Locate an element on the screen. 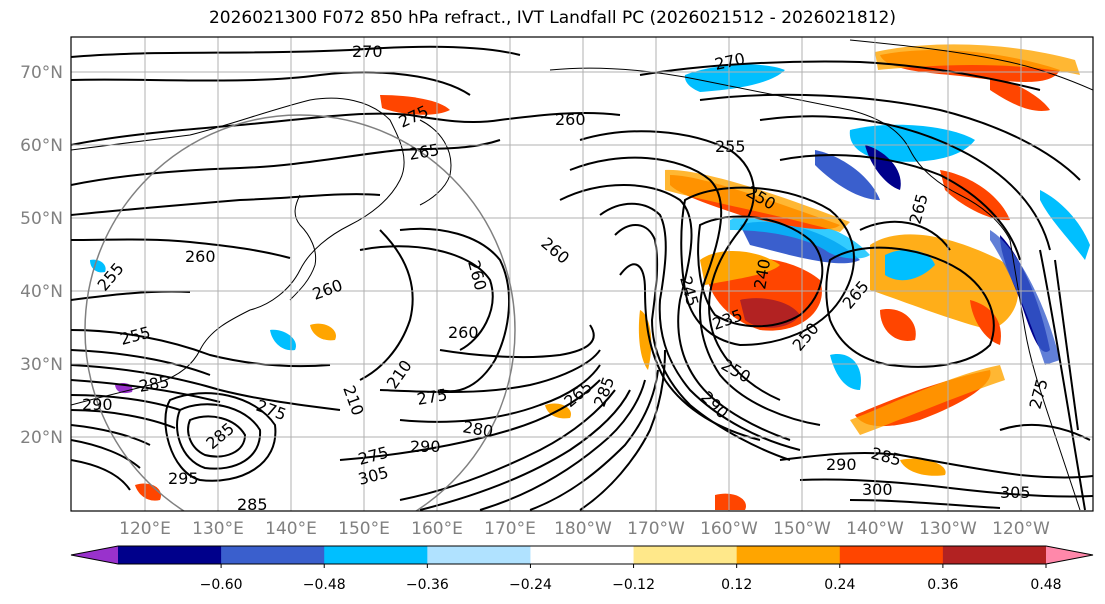 Image resolution: width=1105 pixels, height=604 pixels. shade-blue-southwest is located at coordinates (845, 372).